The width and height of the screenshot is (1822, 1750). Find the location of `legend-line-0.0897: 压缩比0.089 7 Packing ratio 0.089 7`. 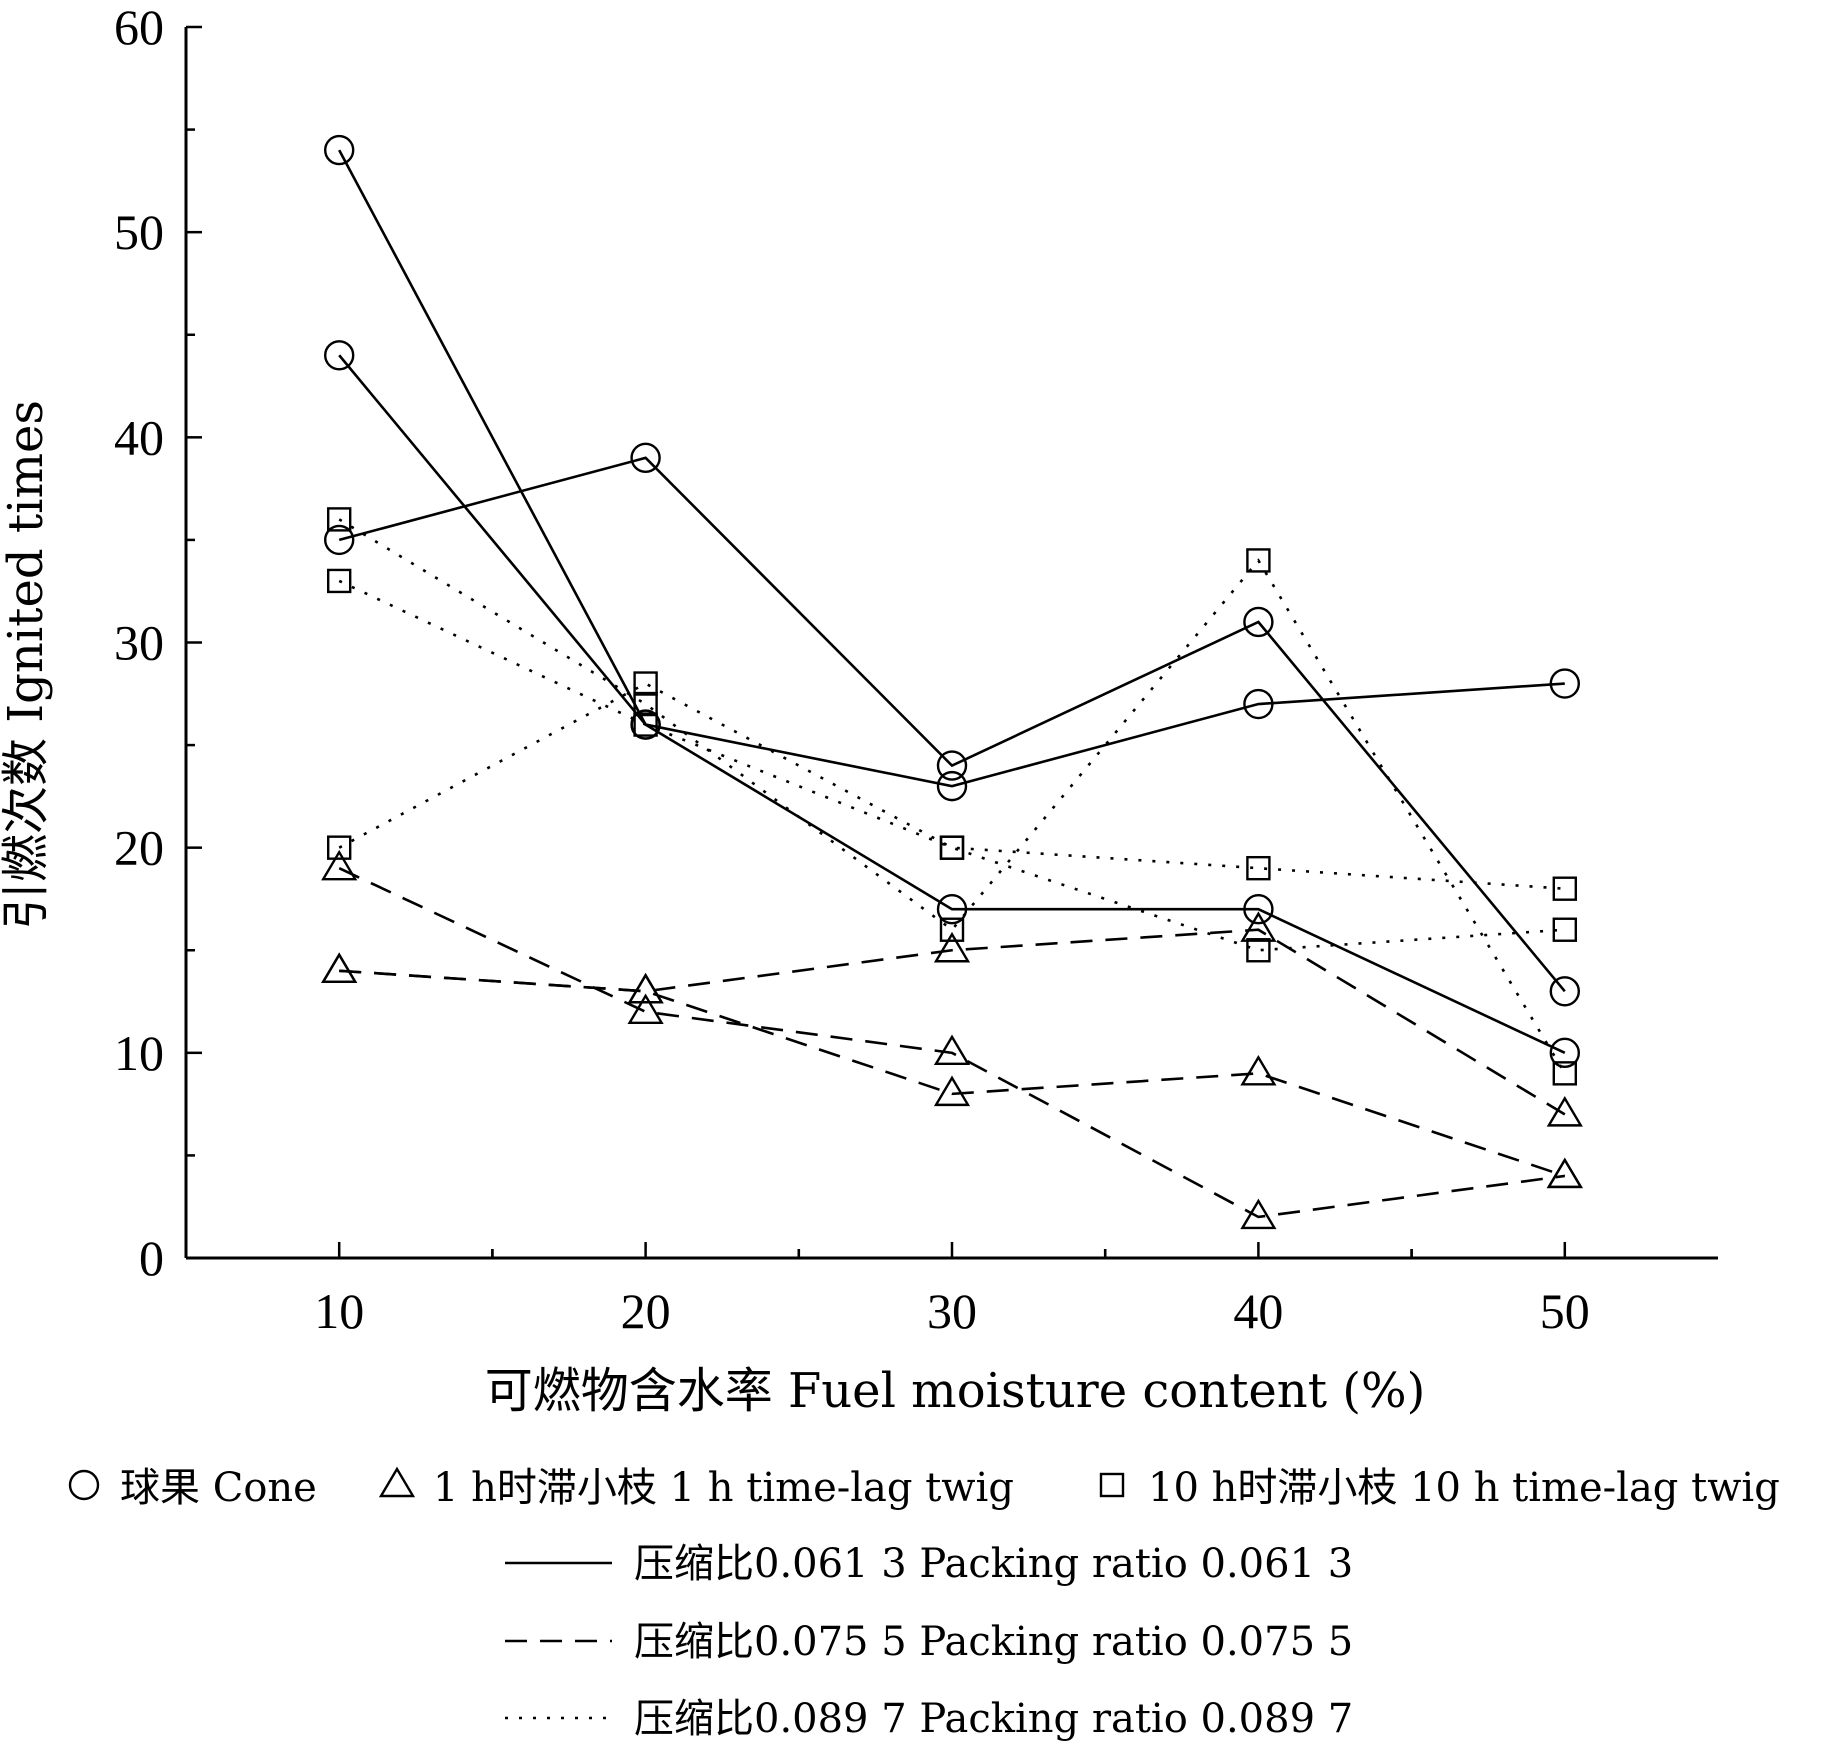

legend-line-0.0897: 压缩比0.089 7 Packing ratio 0.089 7 is located at coordinates (929, 1719).